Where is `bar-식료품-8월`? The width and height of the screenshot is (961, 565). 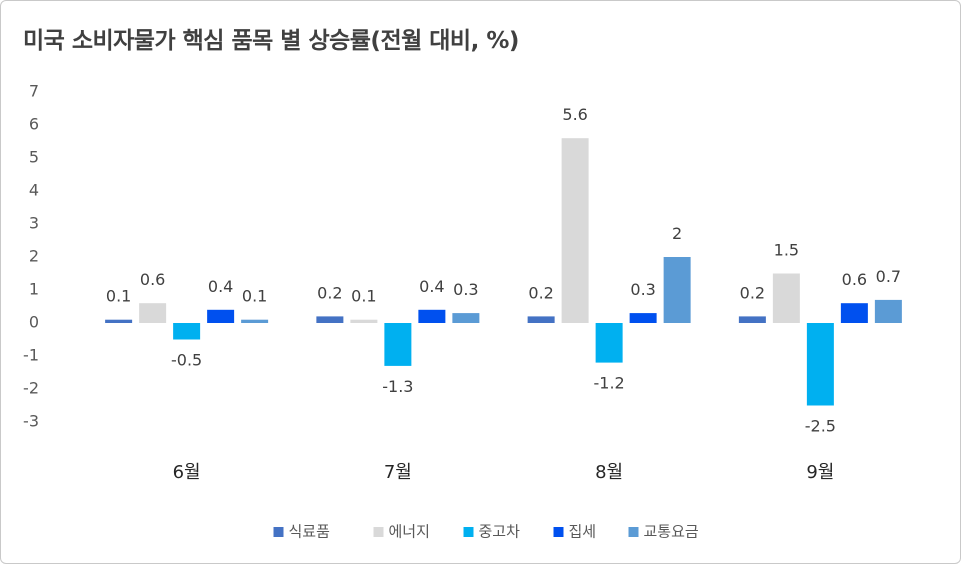
bar-식료품-8월 is located at coordinates (541, 319).